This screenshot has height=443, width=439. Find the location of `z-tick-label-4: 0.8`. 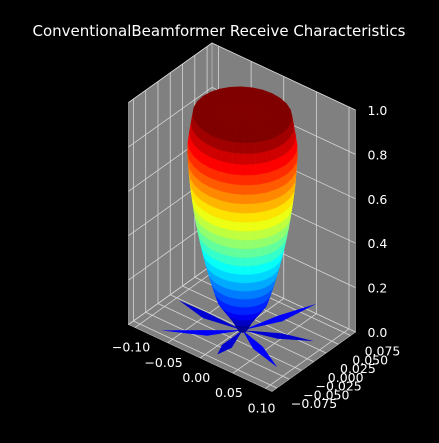

z-tick-label-4: 0.8 is located at coordinates (378, 154).